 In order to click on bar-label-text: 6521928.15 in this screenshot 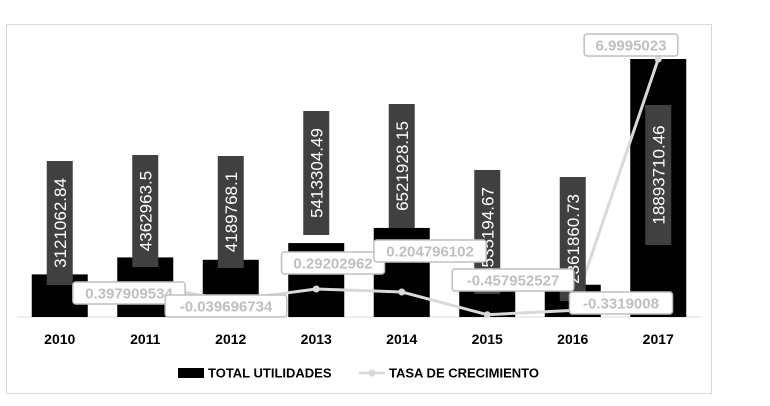, I will do `click(402, 166)`.